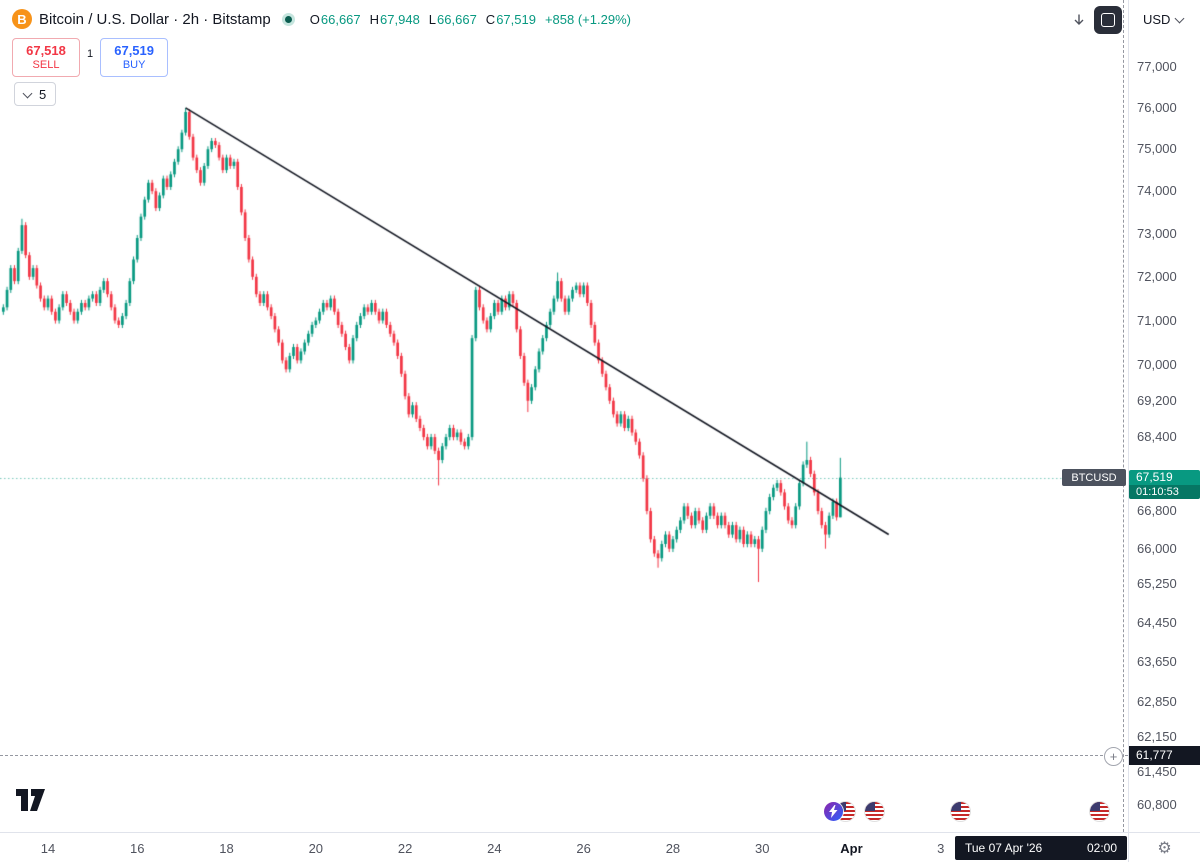  Describe the element at coordinates (134, 64) in the screenshot. I see `buy-label: BUY` at that location.